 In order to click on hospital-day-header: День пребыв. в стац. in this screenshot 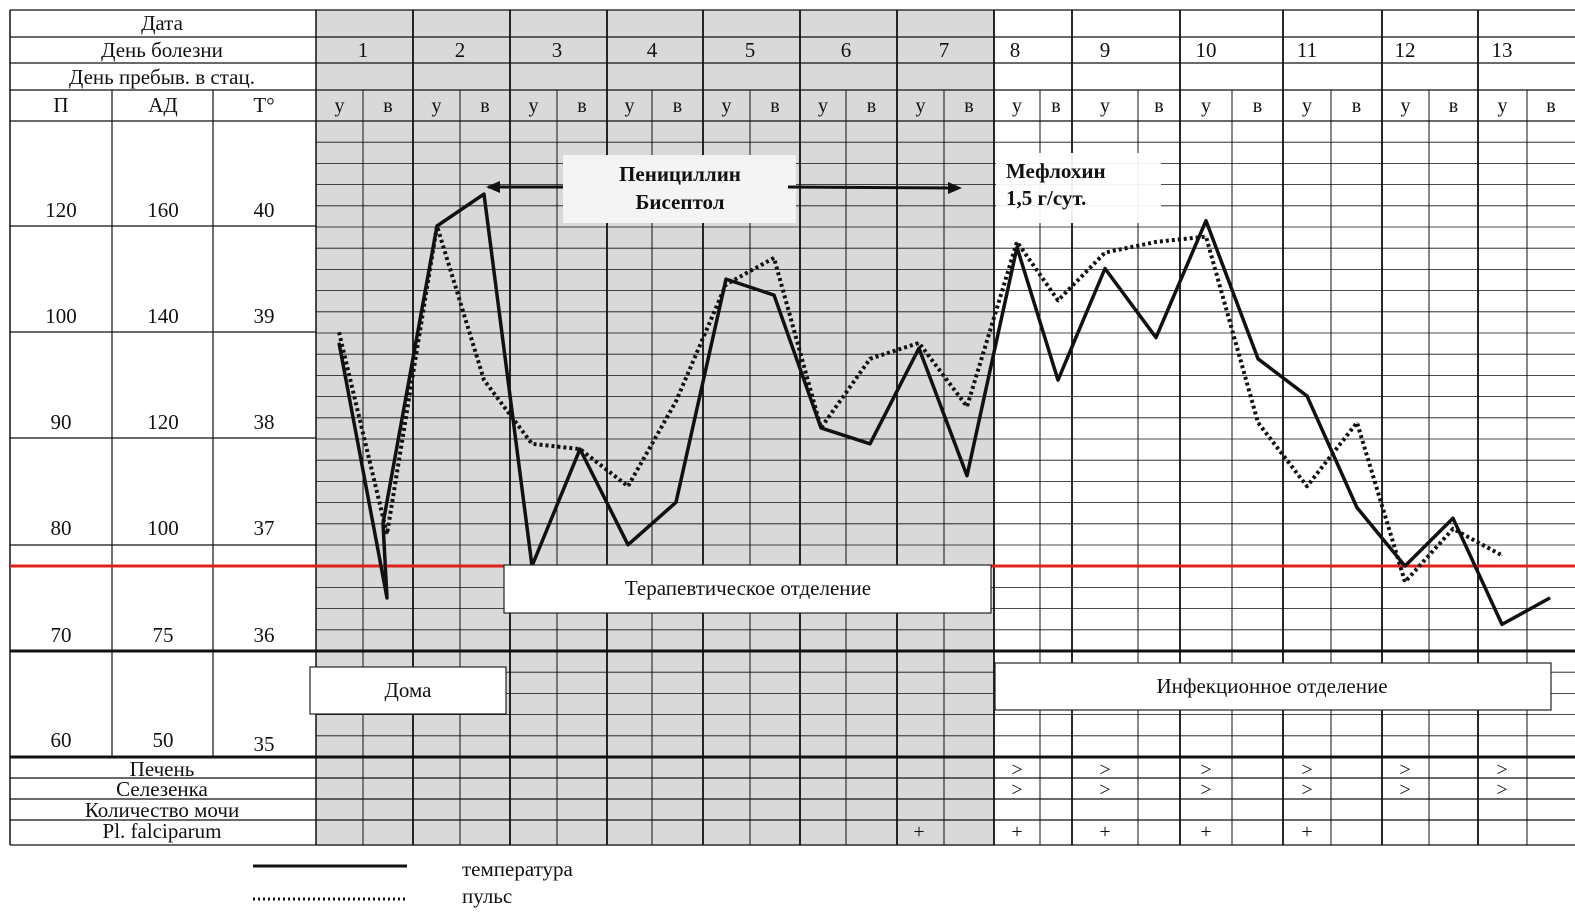, I will do `click(162, 77)`.